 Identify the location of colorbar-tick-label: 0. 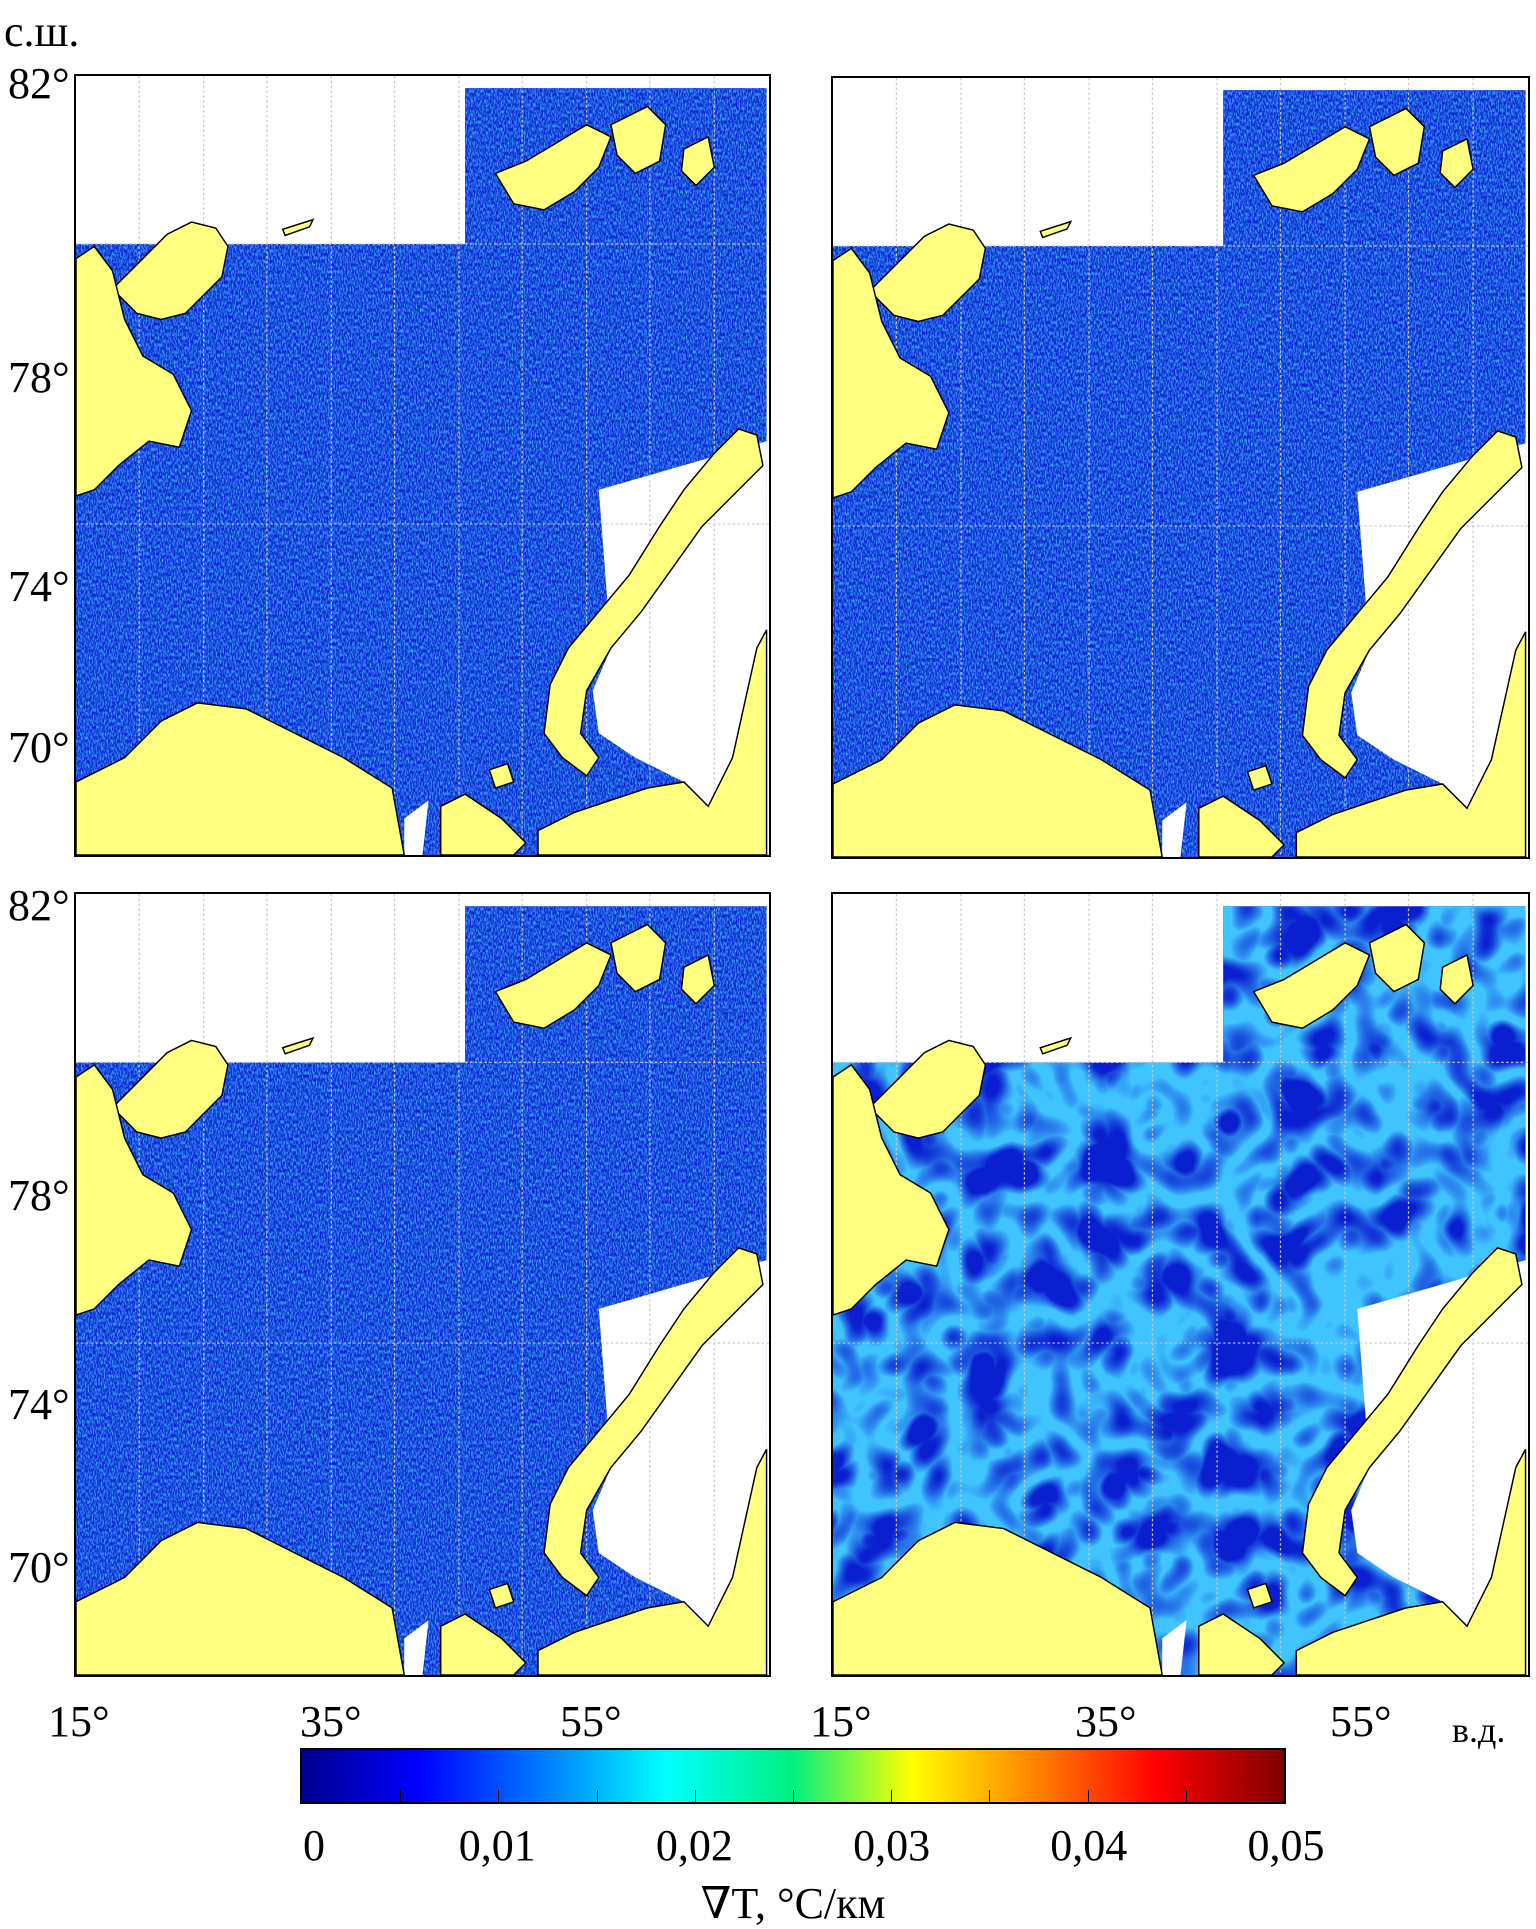
(314, 1845).